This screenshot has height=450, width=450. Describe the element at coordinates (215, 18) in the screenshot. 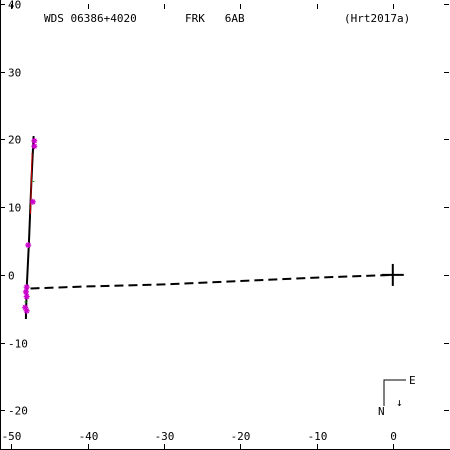

I see `discoverer-label: FRK 6AB` at that location.